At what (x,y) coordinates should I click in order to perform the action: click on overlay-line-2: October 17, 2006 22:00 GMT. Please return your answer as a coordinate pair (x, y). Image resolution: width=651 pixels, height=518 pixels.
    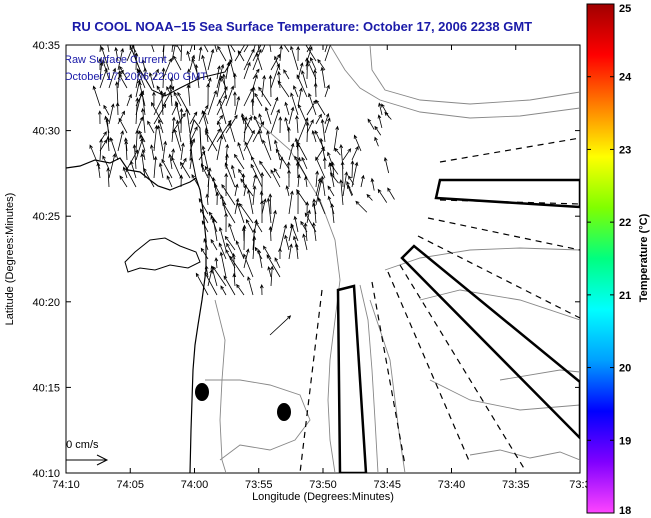
    Looking at the image, I should click on (135, 77).